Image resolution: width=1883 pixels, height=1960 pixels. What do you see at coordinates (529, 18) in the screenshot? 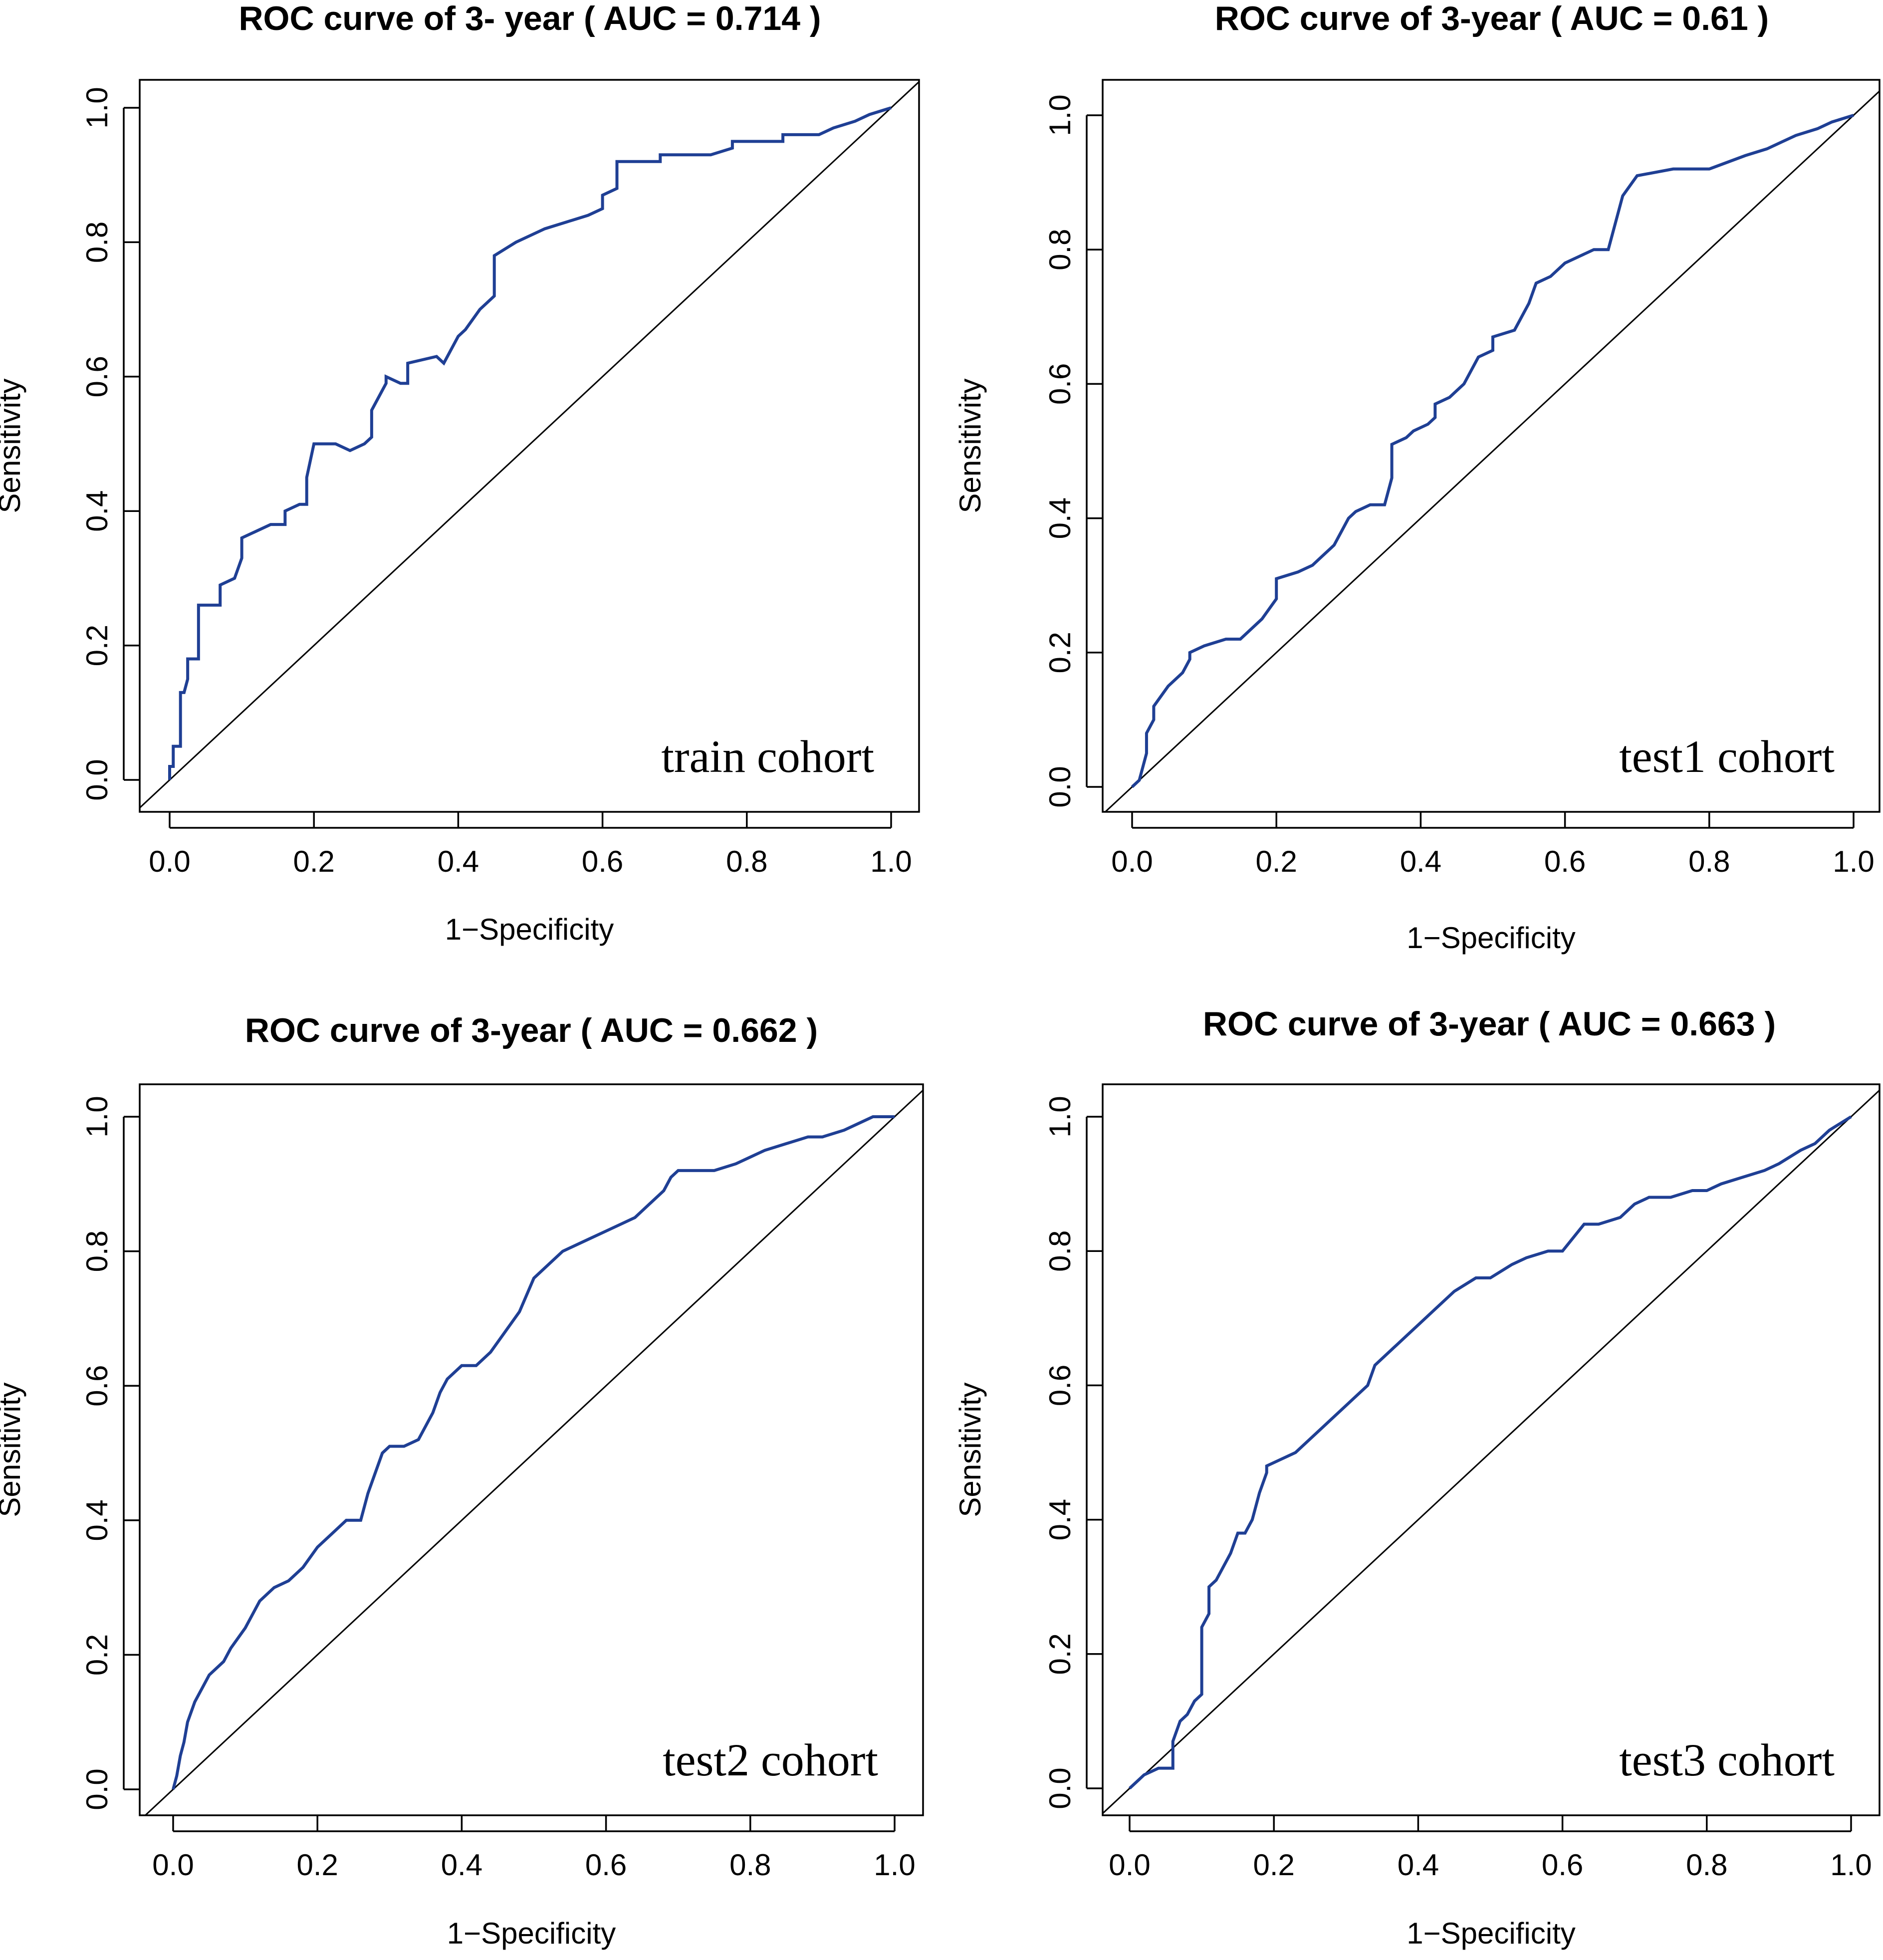
I see `chart-title: ROC curve of 3- year ( AUC = 0.714 )` at bounding box center [529, 18].